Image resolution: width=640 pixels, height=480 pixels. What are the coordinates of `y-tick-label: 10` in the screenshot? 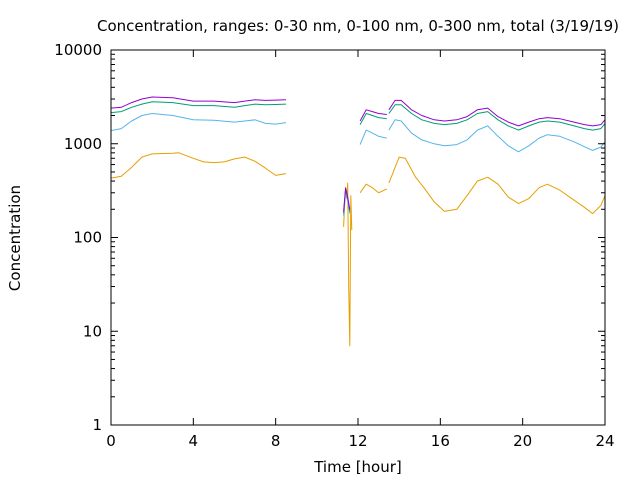 It's located at (92, 331).